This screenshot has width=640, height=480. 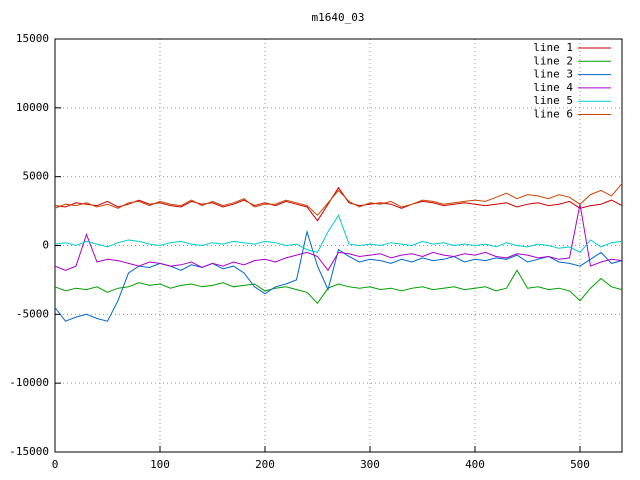 I want to click on y-tick-label: -5000, so click(x=32, y=313).